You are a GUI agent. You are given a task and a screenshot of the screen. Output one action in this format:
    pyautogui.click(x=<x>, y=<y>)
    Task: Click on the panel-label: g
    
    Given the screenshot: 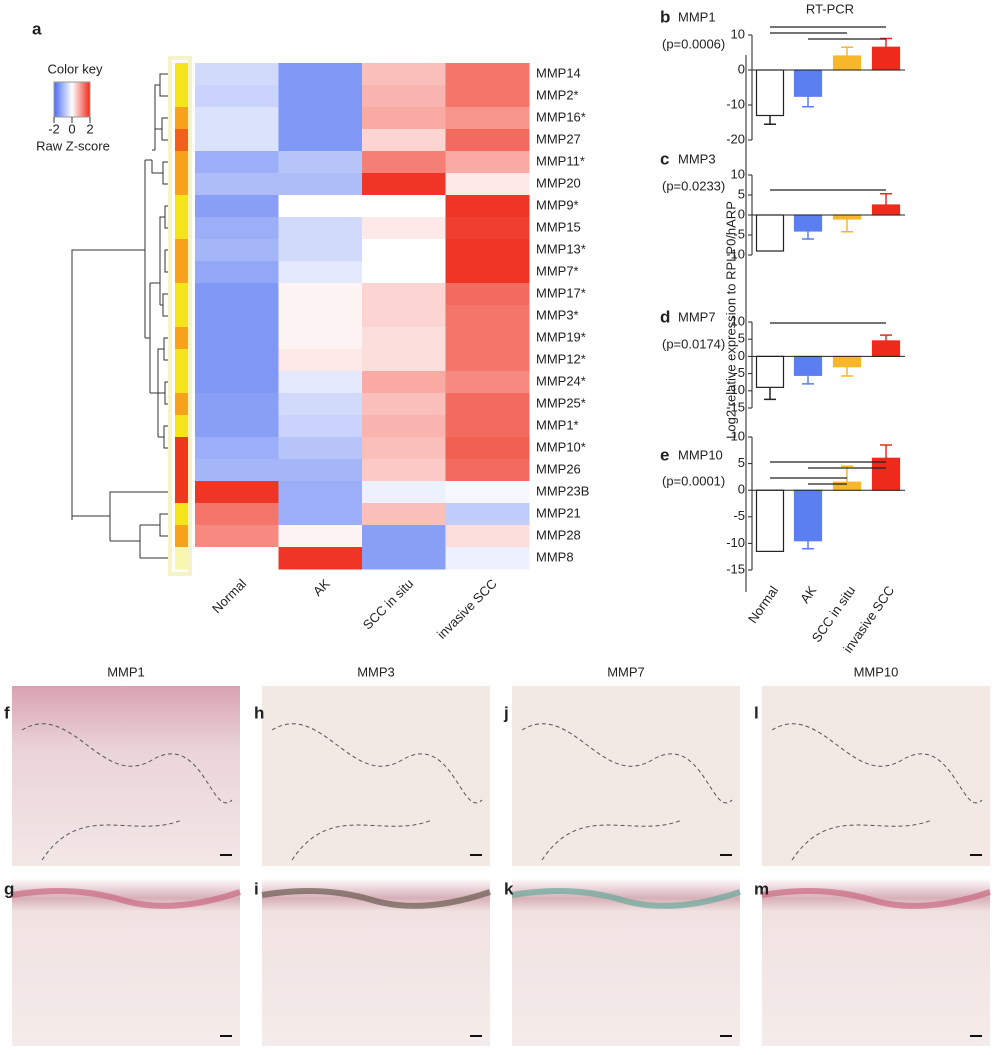 What is the action you would take?
    pyautogui.click(x=9, y=888)
    